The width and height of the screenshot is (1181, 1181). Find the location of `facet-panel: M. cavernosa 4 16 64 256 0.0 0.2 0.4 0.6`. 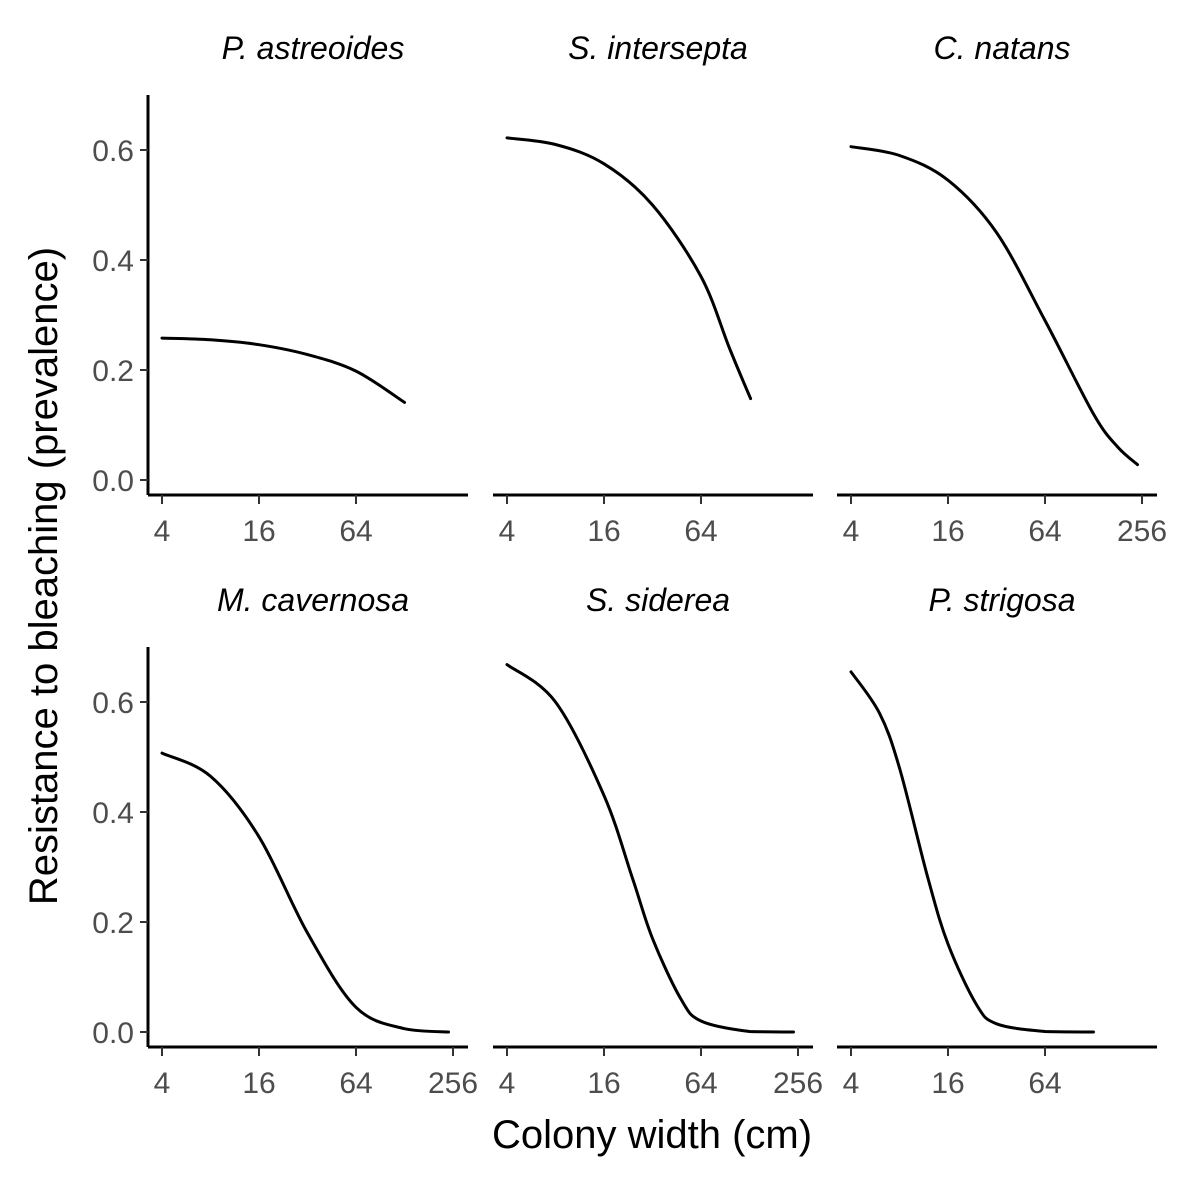

facet-panel: M. cavernosa 4 16 64 256 0.0 0.2 0.4 0.6 is located at coordinates (285, 841).